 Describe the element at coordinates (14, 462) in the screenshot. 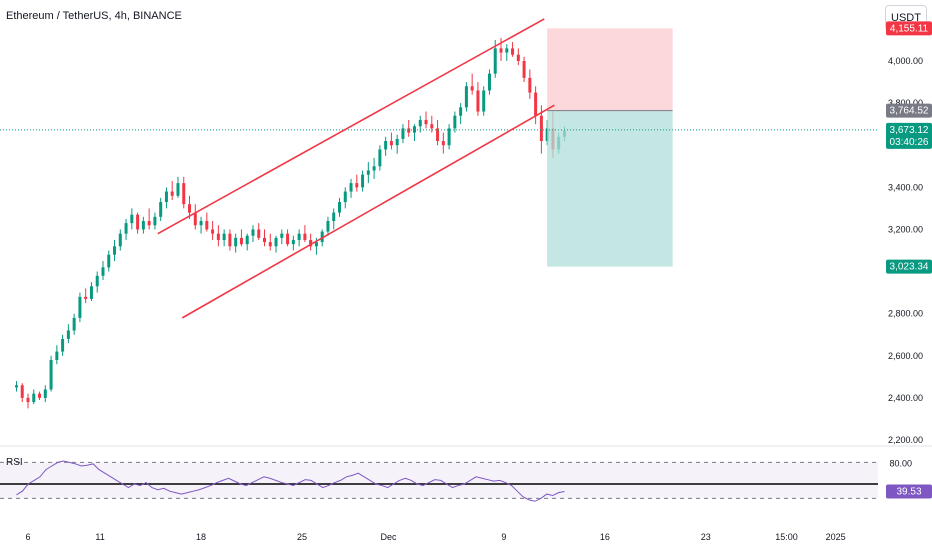

I see `rsi-label: RSI` at that location.